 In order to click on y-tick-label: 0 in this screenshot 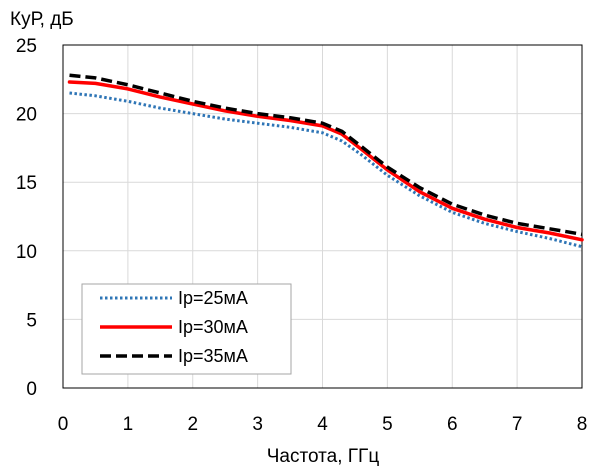, I will do `click(31, 389)`.